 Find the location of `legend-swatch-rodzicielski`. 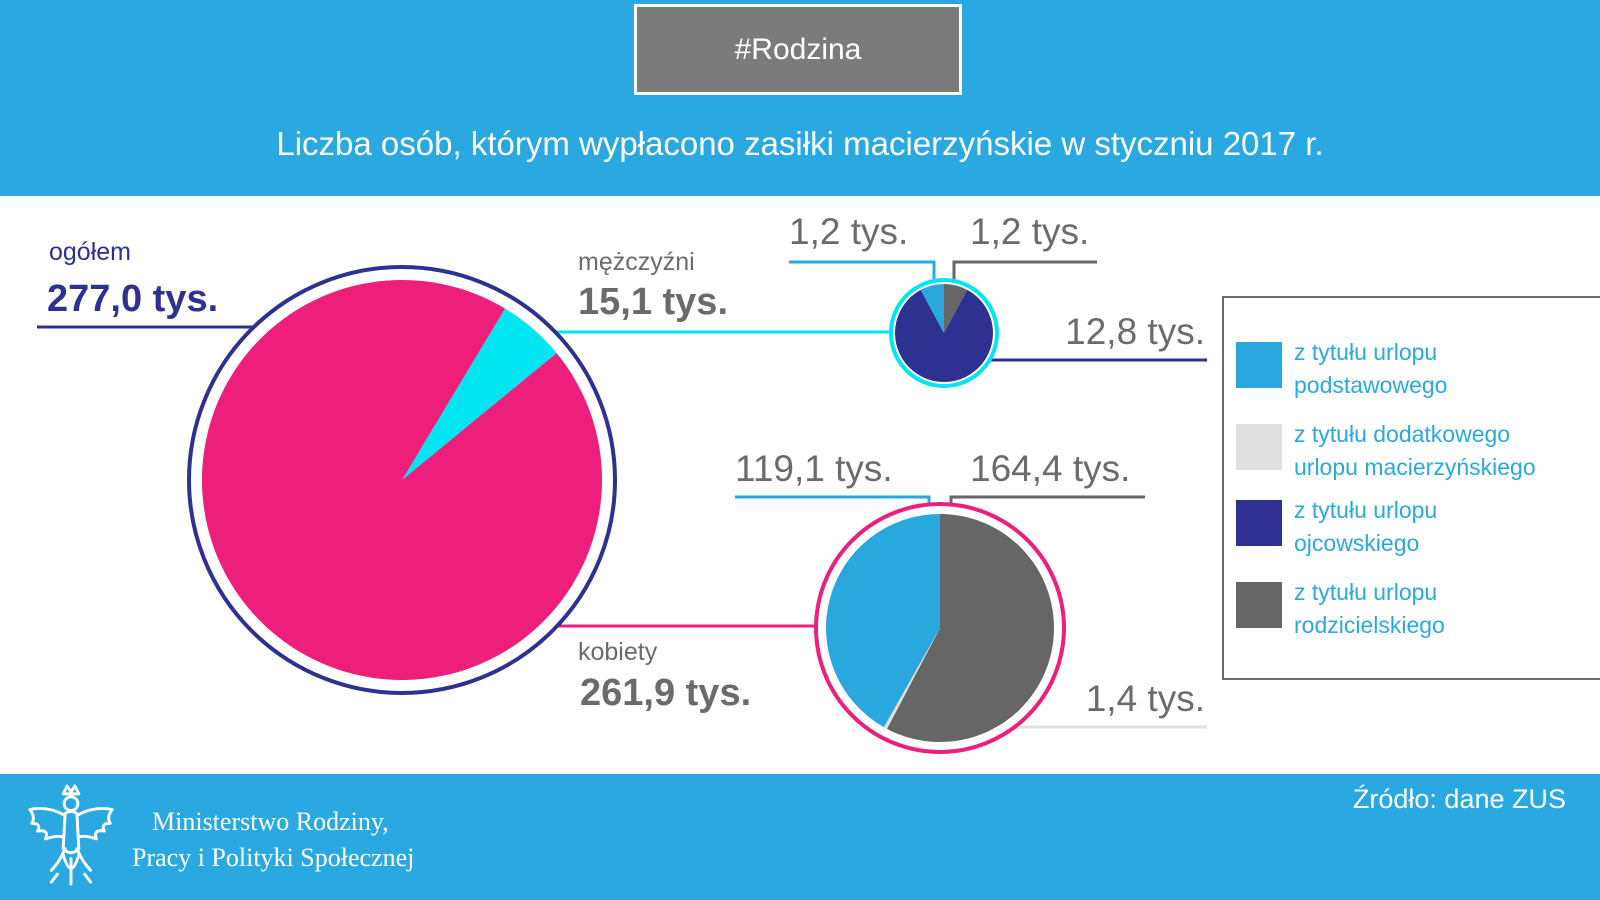

legend-swatch-rodzicielski is located at coordinates (1259, 605).